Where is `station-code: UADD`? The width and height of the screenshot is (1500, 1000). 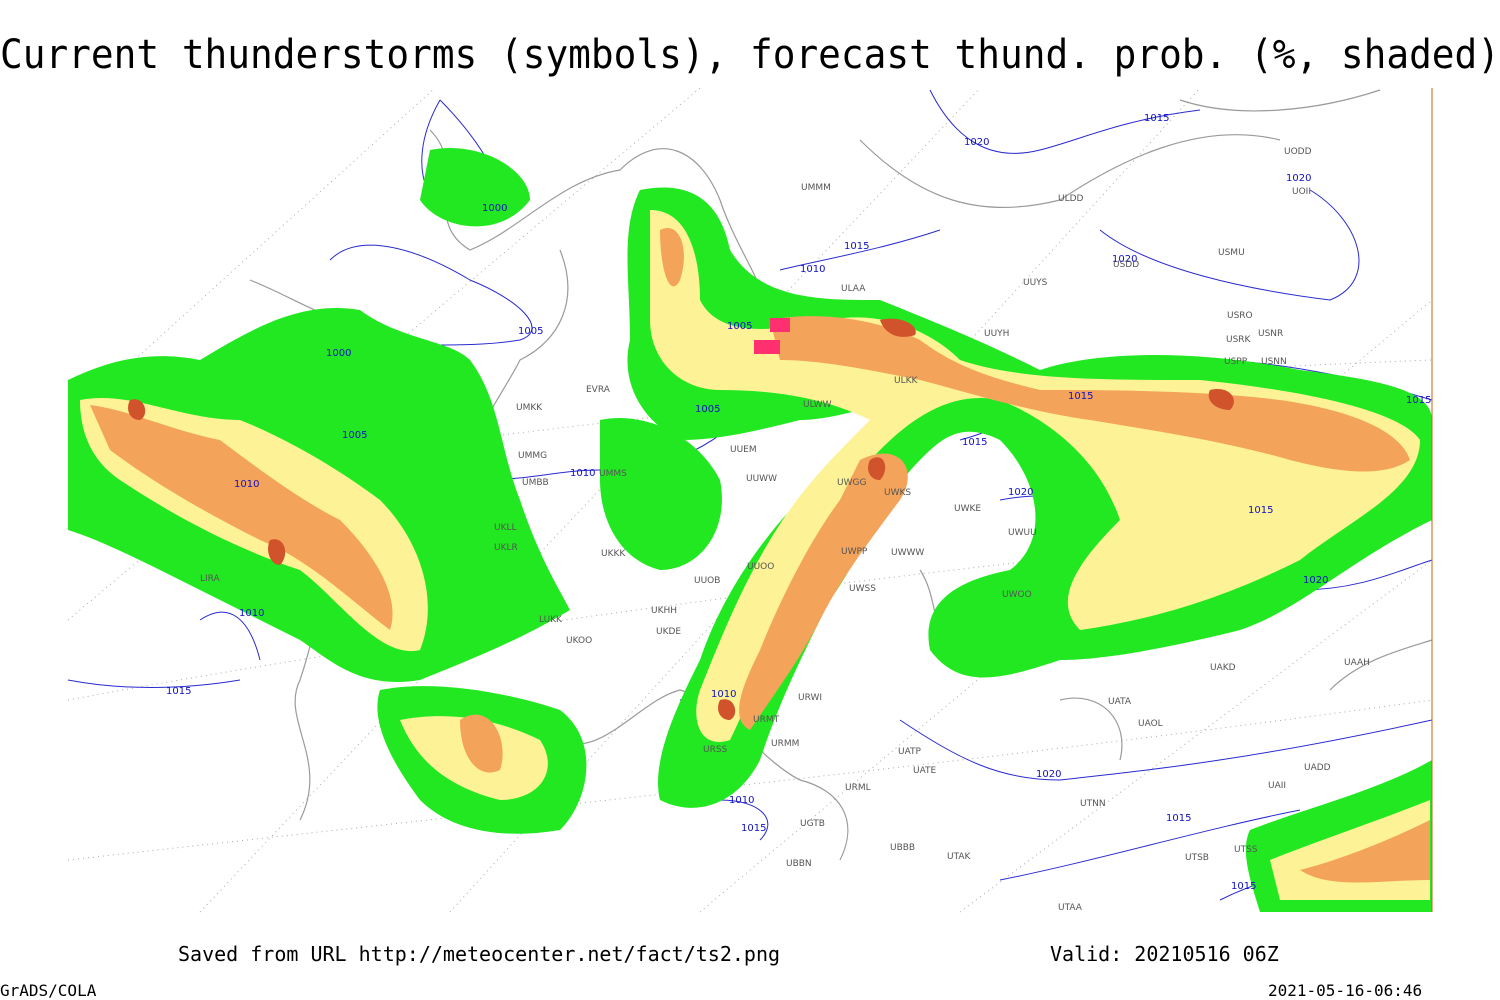
station-code: UADD is located at coordinates (1317, 768).